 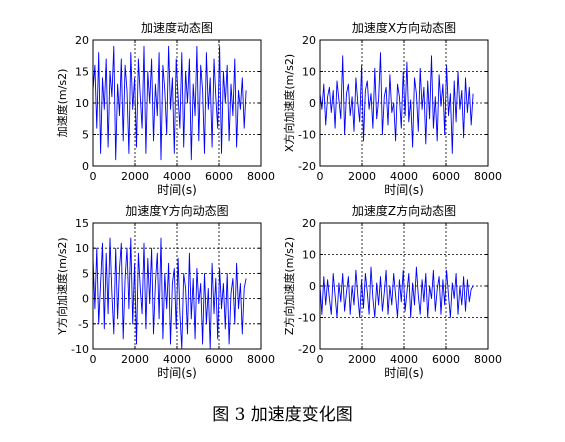 I want to click on chart-title: 加速度动态图, so click(x=177, y=27).